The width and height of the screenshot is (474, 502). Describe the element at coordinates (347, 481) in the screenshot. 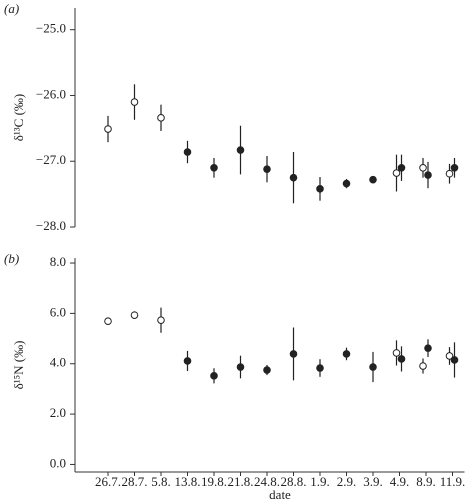

I see `x-tick-label: 2.9.` at that location.